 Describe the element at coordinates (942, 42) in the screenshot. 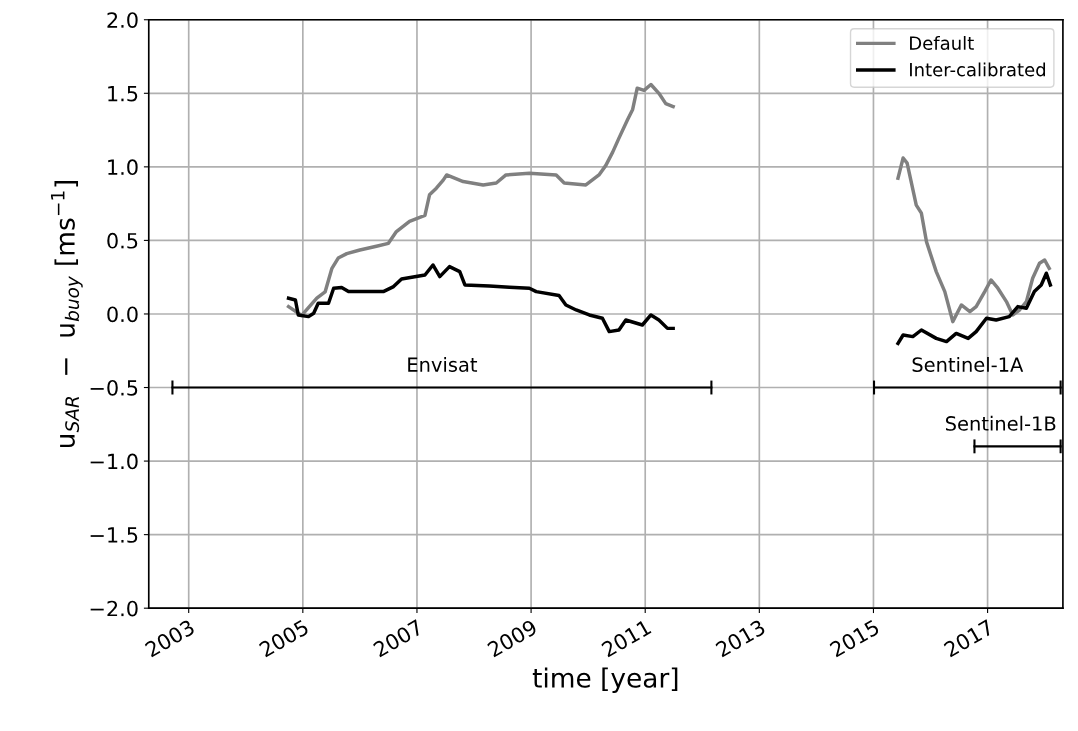

I see `legend-label: Default` at that location.